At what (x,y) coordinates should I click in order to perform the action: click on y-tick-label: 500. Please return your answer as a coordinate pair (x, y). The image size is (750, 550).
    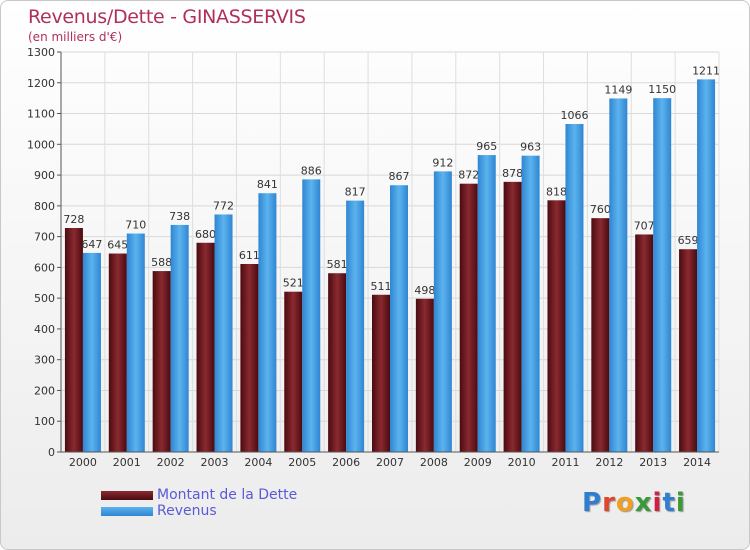
    Looking at the image, I should click on (44, 298).